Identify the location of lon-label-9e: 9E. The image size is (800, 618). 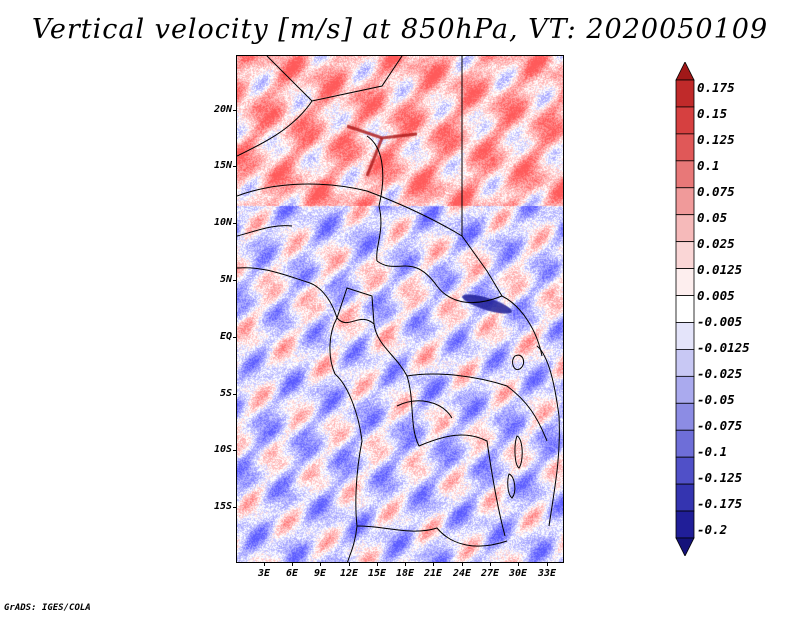
(320, 573).